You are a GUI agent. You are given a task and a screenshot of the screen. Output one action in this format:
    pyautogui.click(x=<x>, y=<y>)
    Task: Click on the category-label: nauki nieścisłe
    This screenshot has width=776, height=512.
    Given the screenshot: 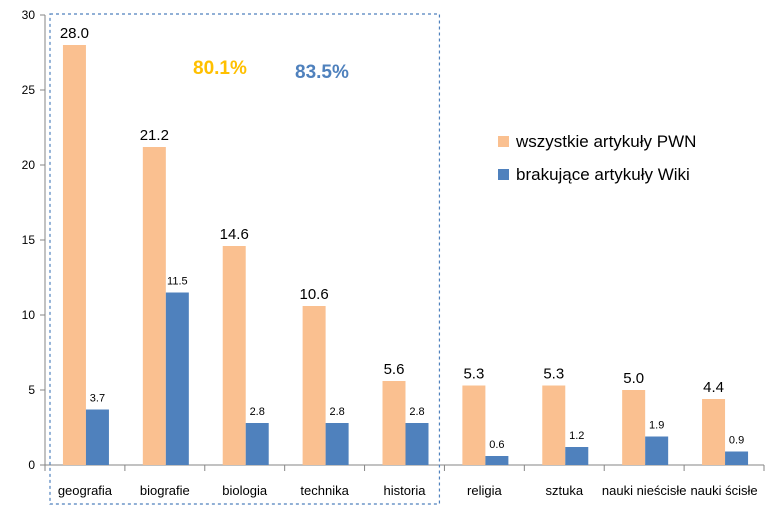 What is the action you would take?
    pyautogui.click(x=644, y=490)
    